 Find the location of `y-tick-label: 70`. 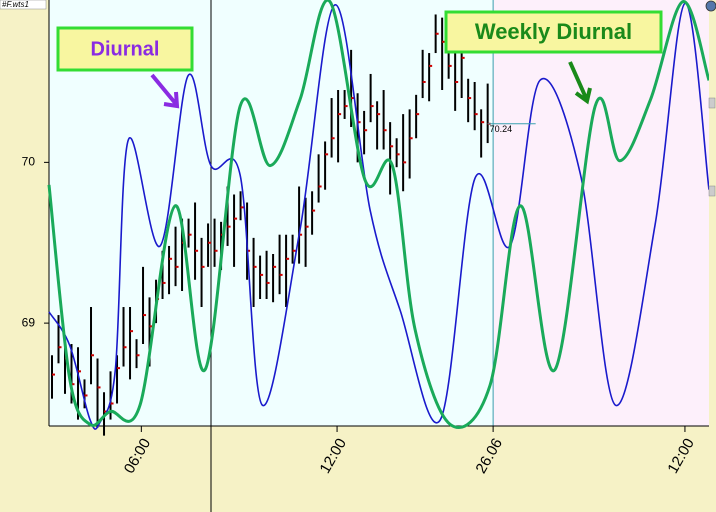

y-tick-label: 70 is located at coordinates (29, 162).